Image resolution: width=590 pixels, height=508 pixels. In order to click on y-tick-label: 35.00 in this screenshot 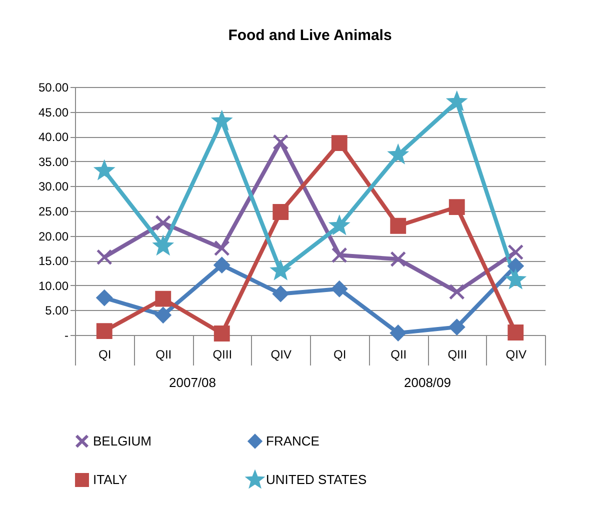, I will do `click(53, 161)`.